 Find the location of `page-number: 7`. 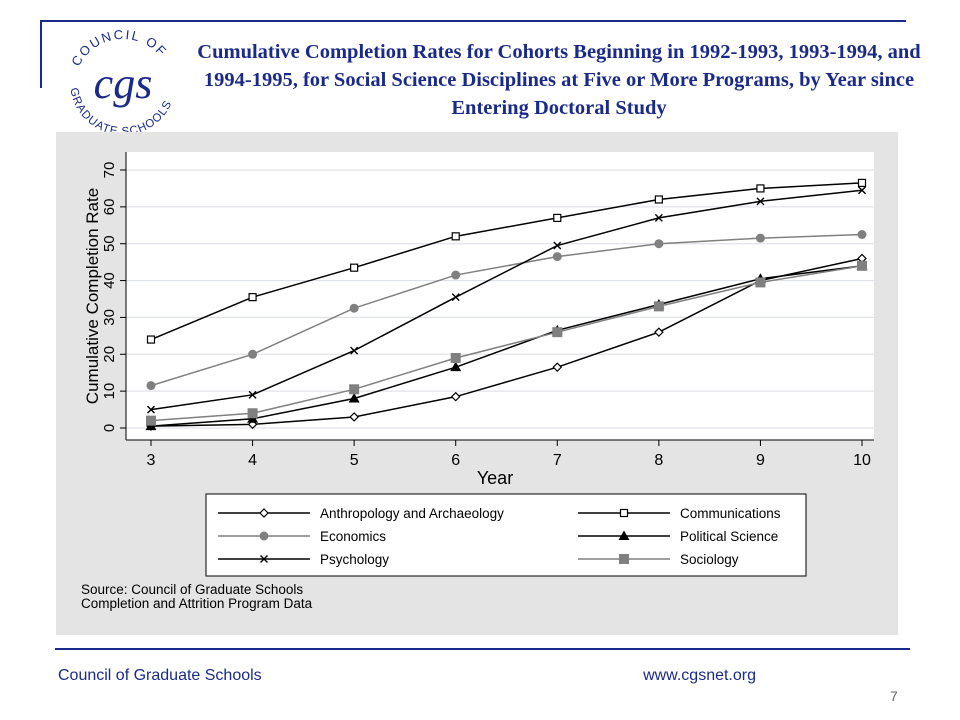

page-number: 7 is located at coordinates (894, 696).